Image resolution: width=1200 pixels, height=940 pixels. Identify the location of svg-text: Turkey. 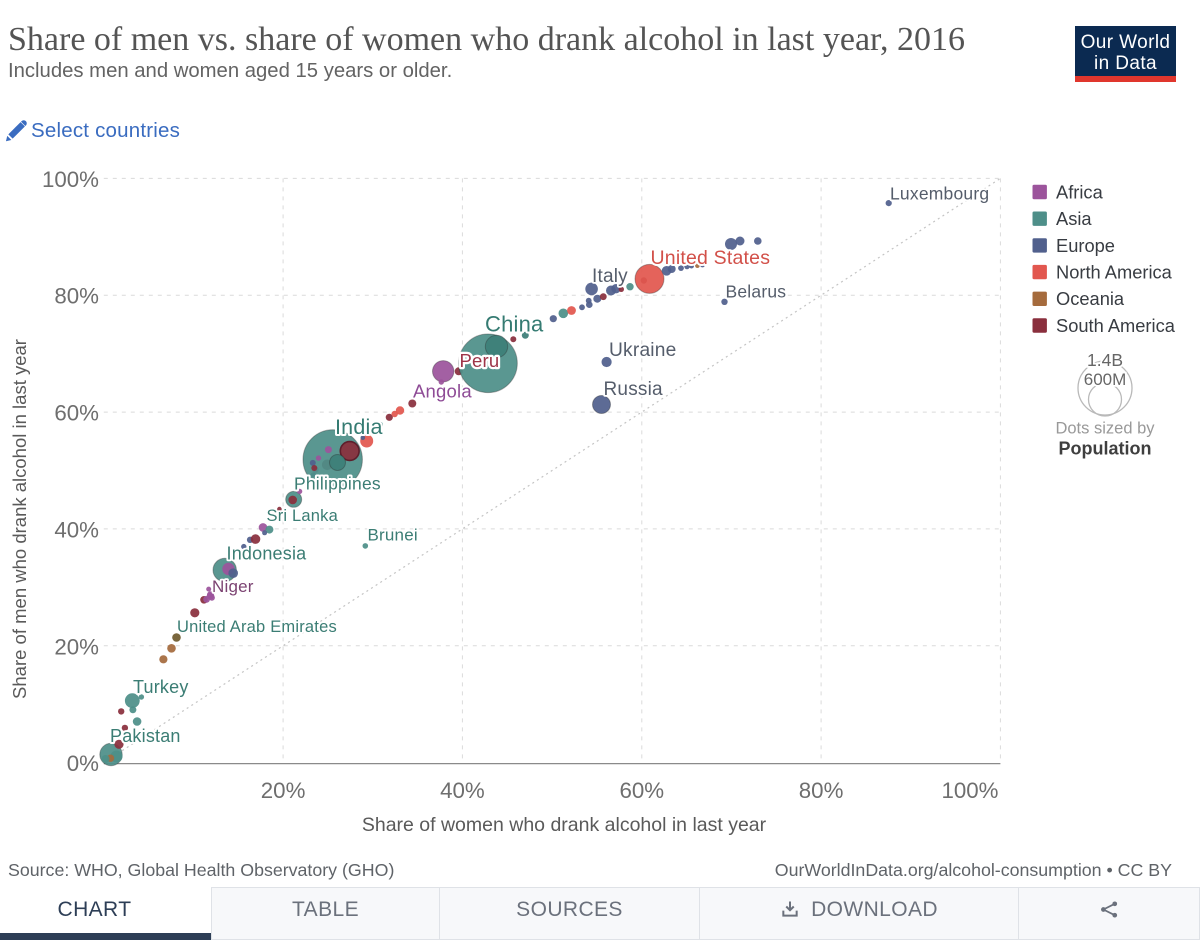
(161, 687).